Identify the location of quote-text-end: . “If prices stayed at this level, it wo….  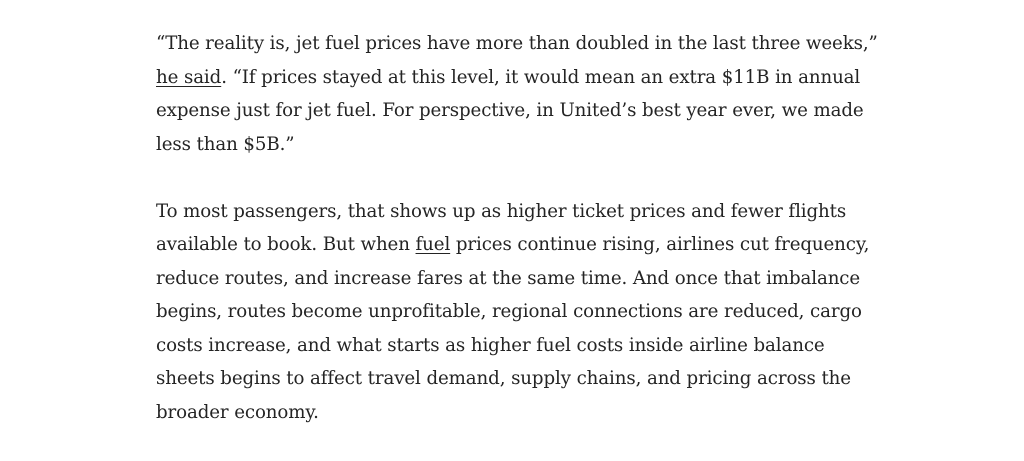
(510, 110).